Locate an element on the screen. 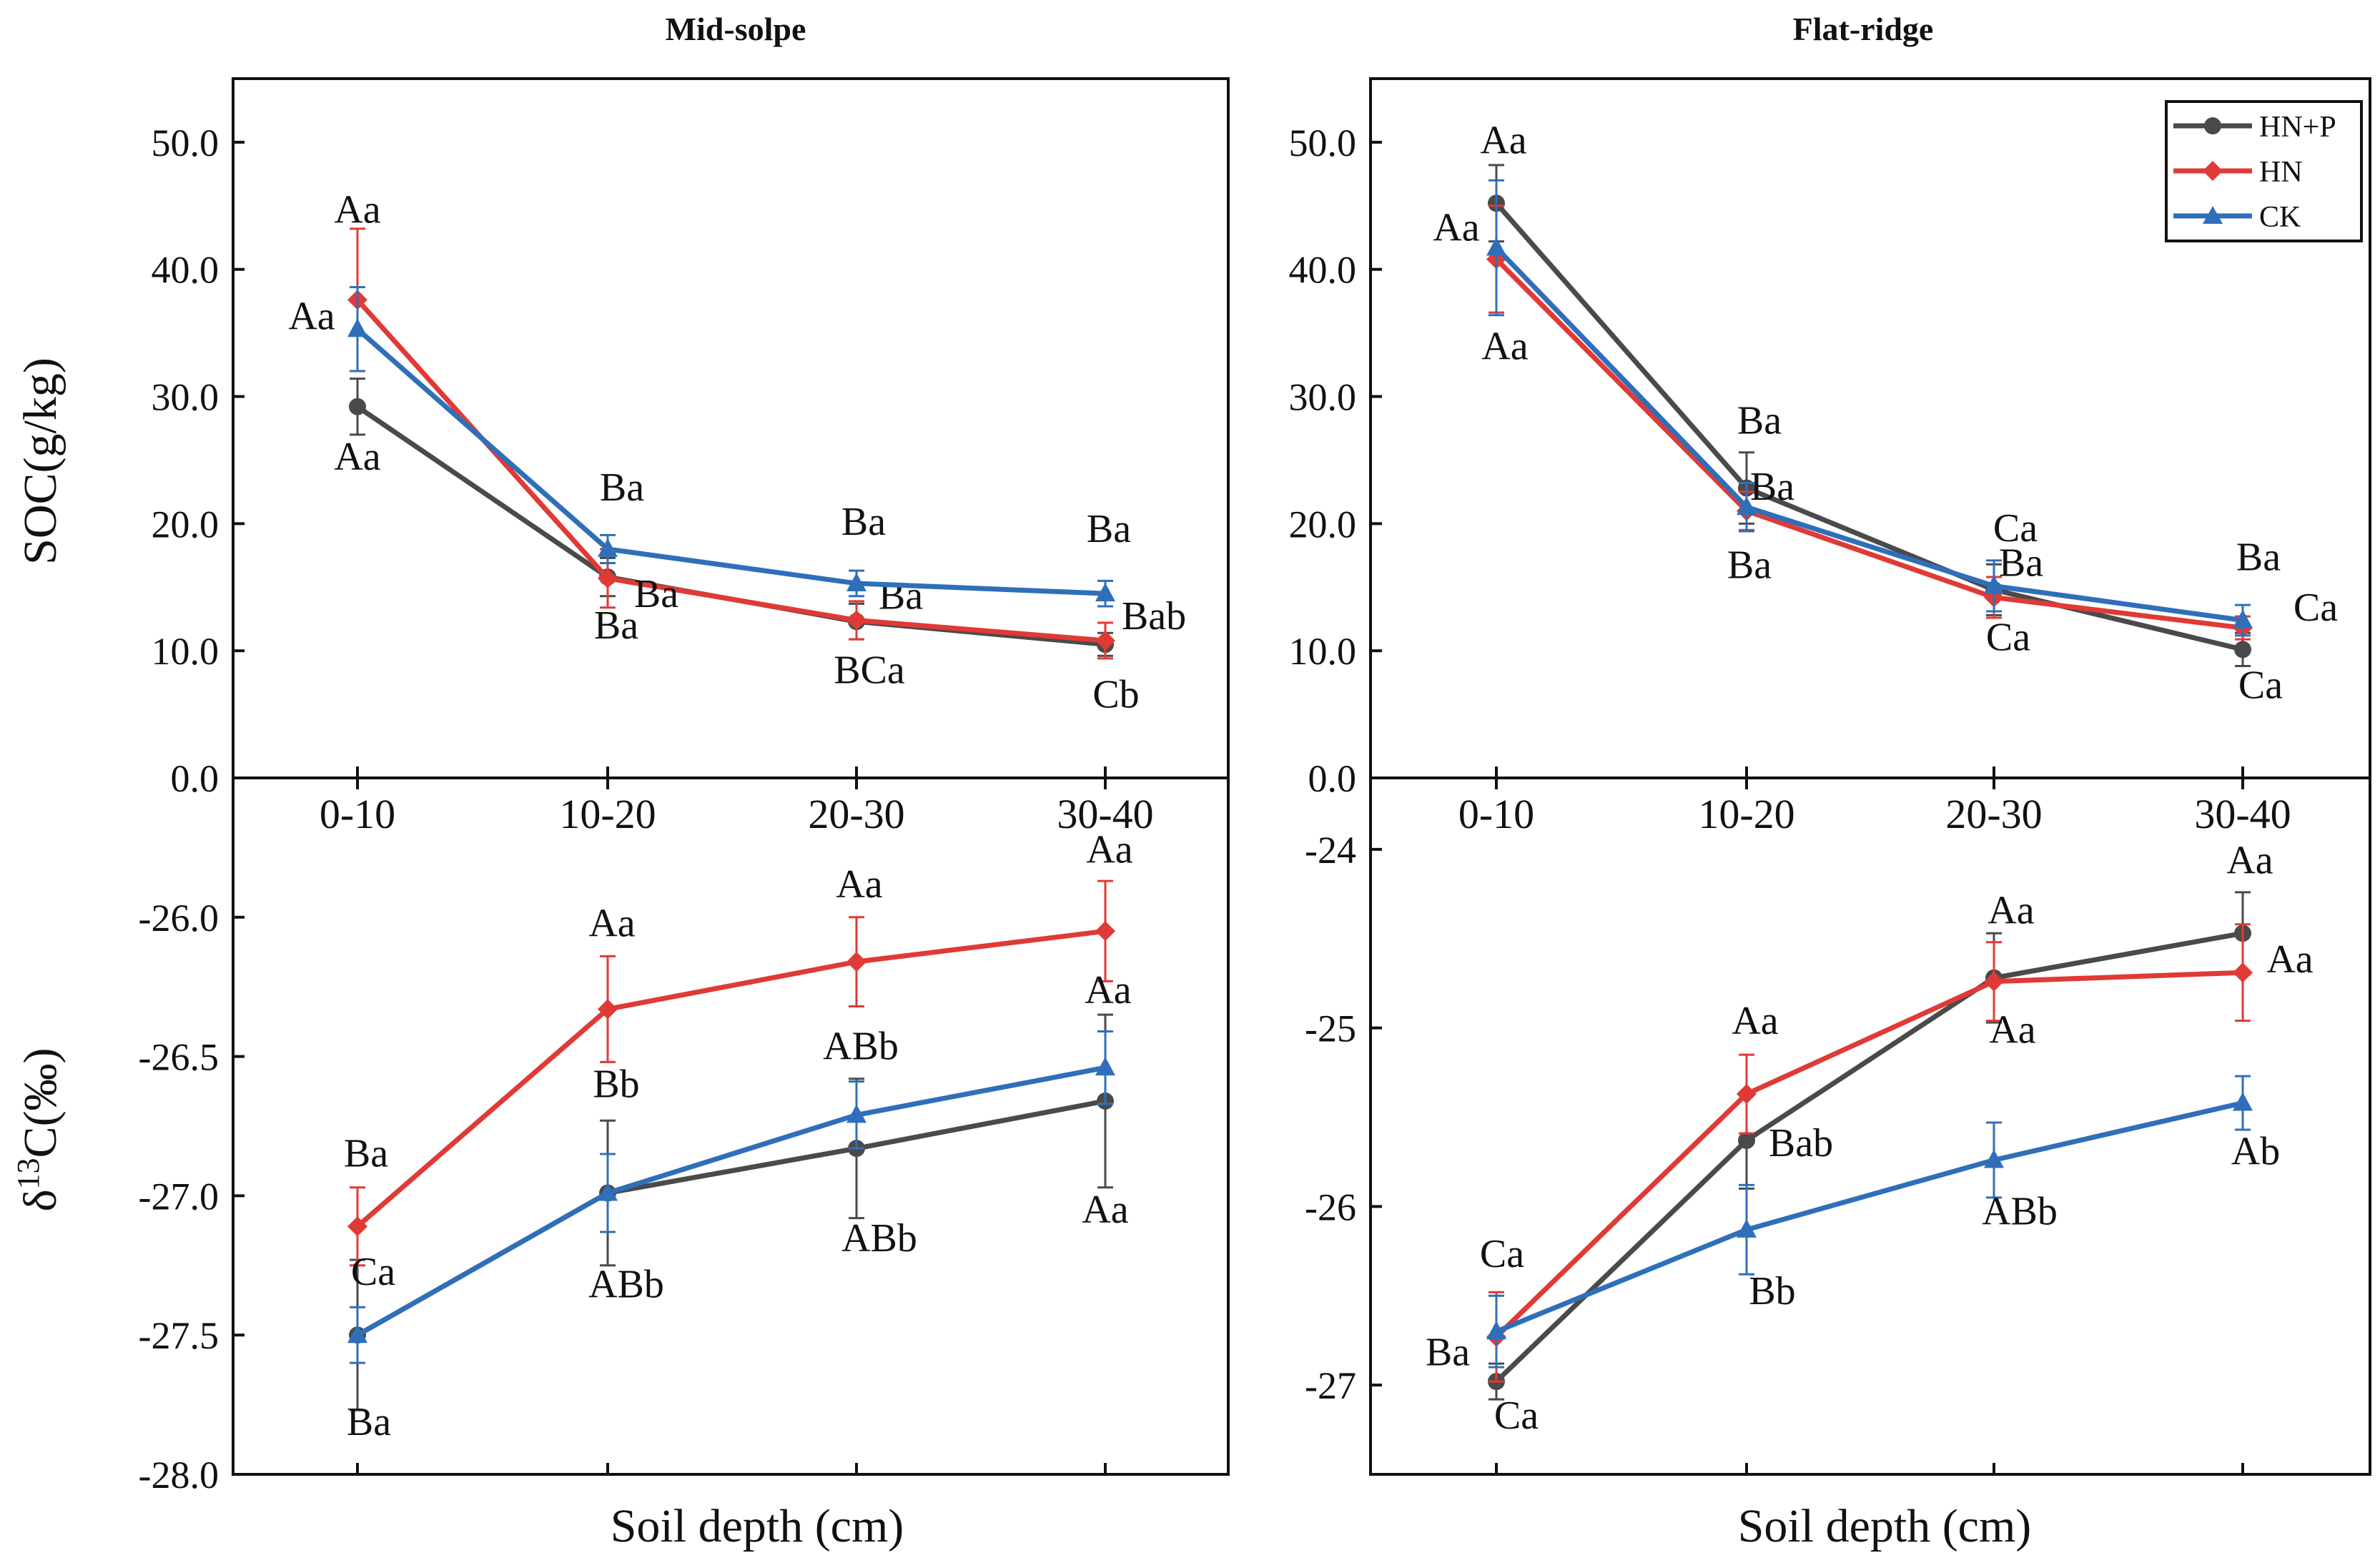 This screenshot has height=1563, width=2380. sig-label-mid-d13c-hnp-3: Aa is located at coordinates (1105, 1210).